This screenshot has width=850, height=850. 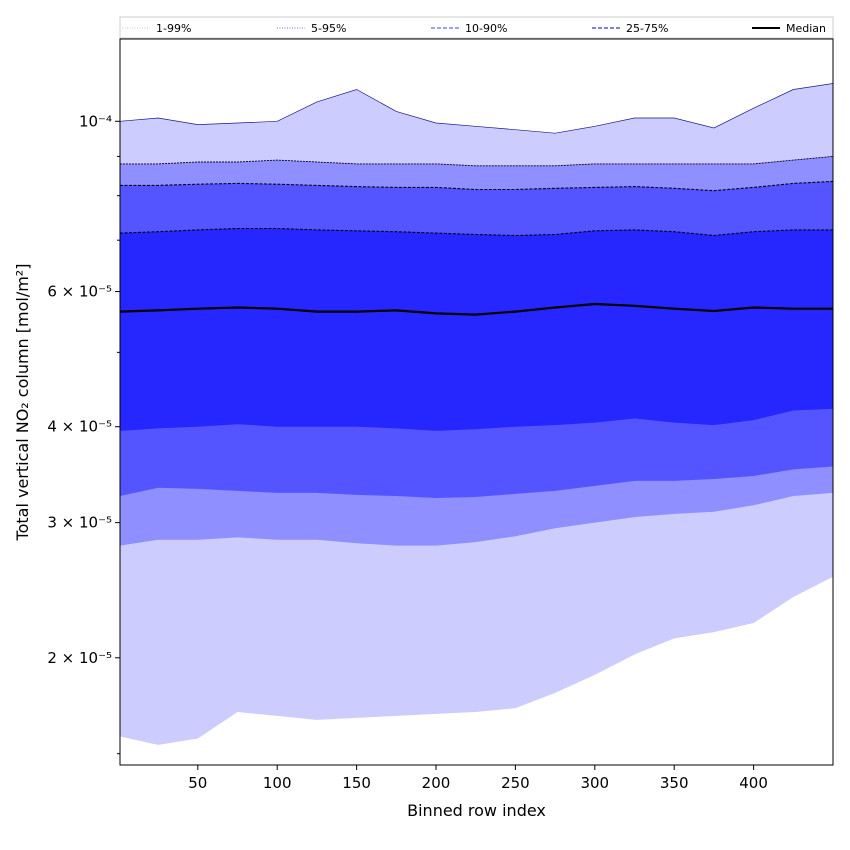 I want to click on legend-box, so click(x=476, y=27).